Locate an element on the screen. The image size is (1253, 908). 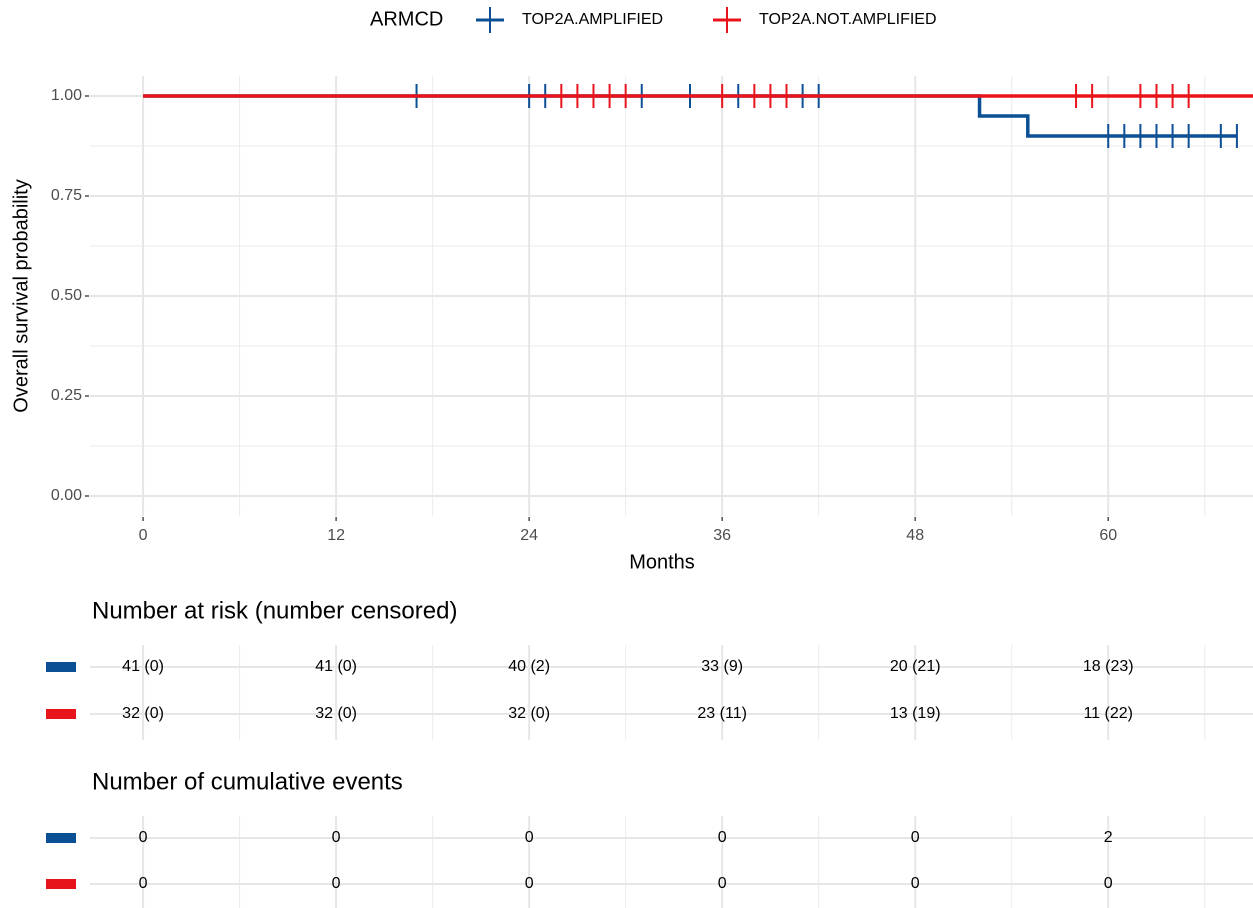
x-tick-label: 48 is located at coordinates (915, 535).